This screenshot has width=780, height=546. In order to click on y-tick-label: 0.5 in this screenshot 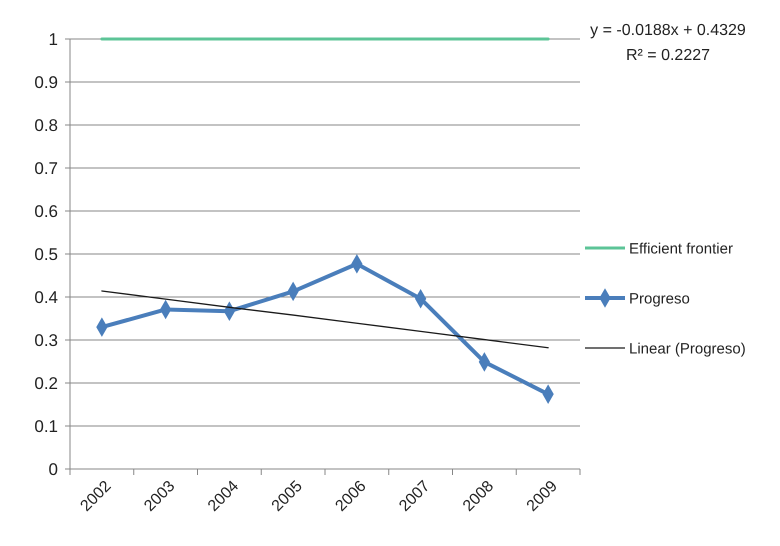, I will do `click(46, 254)`.